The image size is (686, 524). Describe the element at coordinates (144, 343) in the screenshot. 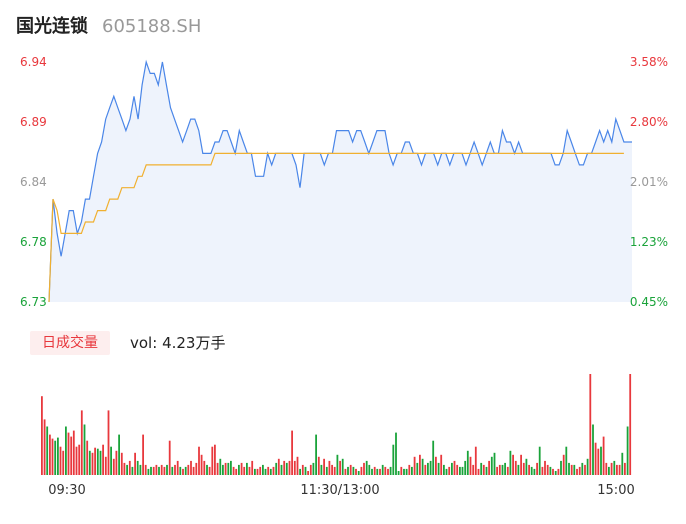

I see `volume-readout-label: vol:` at that location.